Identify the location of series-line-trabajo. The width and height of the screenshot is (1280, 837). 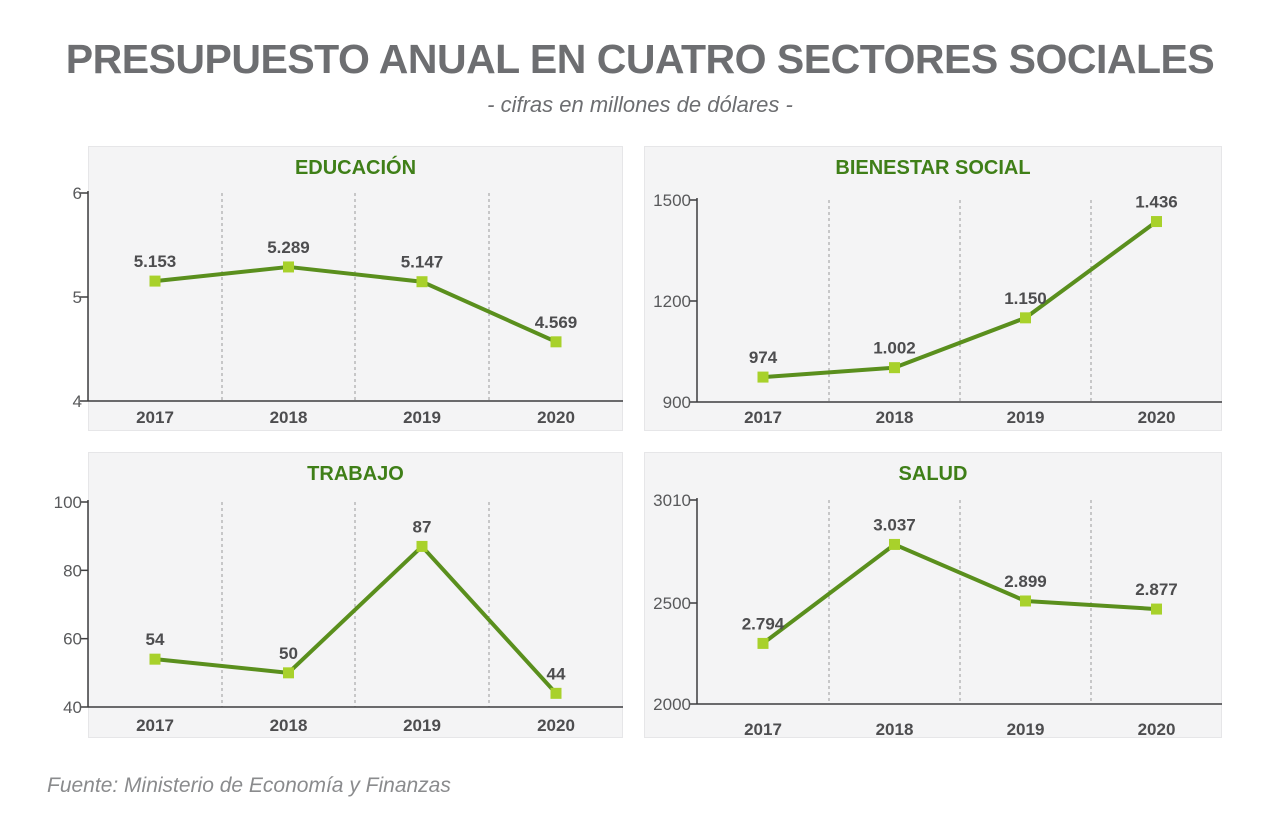
(356, 619).